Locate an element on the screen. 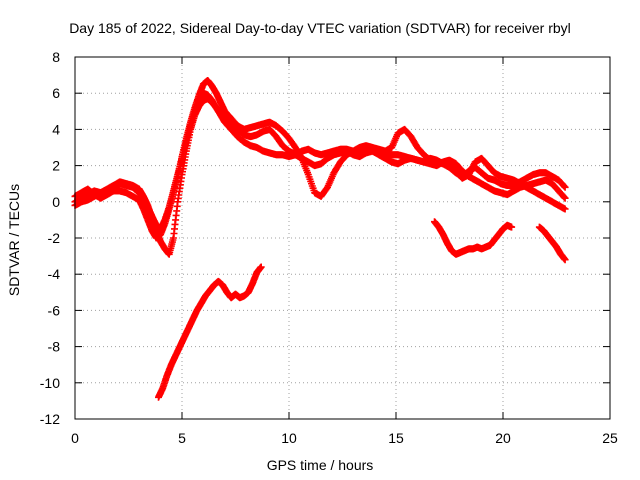 The height and width of the screenshot is (480, 640). x-tick-label: 5 is located at coordinates (182, 438).